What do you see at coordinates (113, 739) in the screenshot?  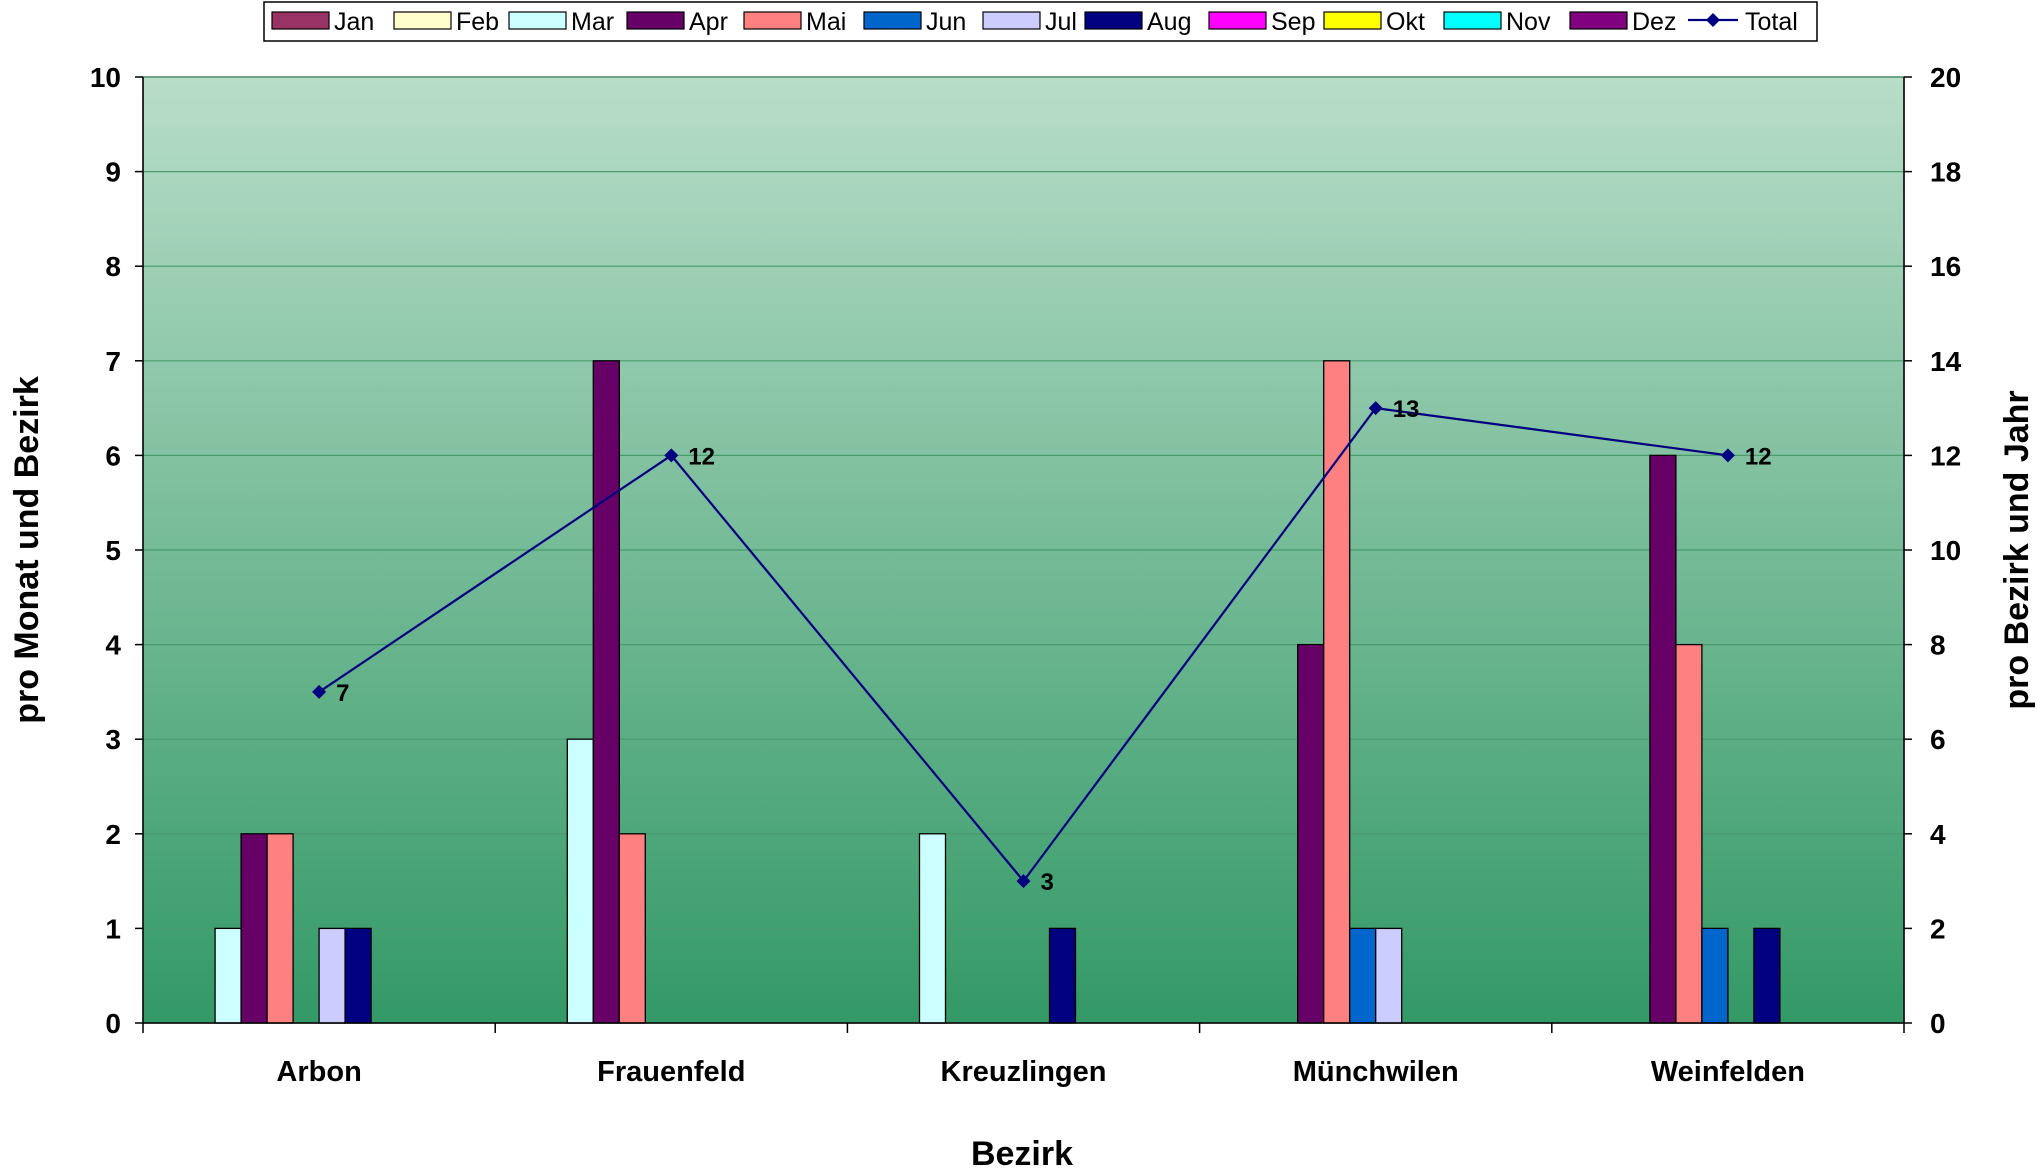 I see `y-tick-label: 3` at bounding box center [113, 739].